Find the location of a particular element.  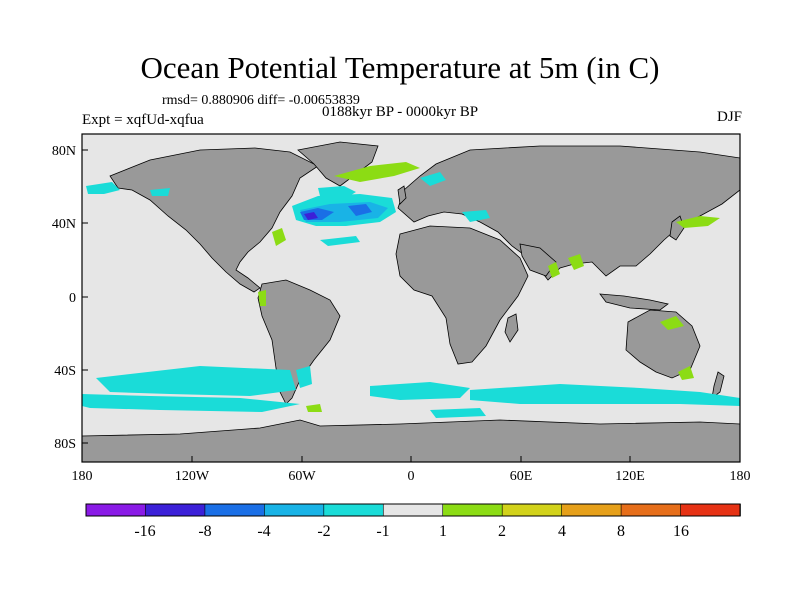

lon-tick-labels: 180 120W 60W 0 60E 120E 180 is located at coordinates (411, 476).